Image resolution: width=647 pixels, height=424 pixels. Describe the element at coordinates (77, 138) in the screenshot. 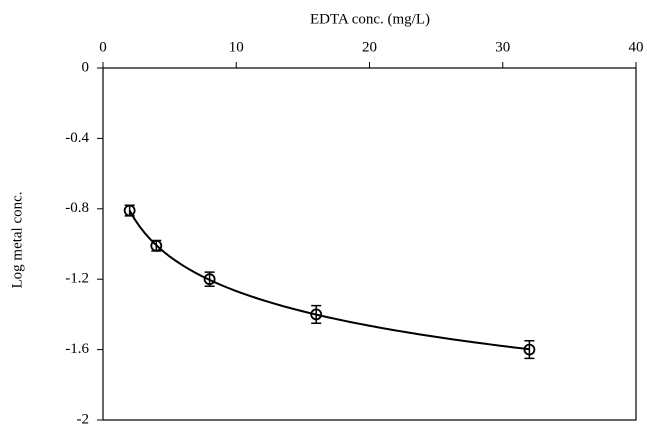

I see `y-tick-label: -0.4` at that location.